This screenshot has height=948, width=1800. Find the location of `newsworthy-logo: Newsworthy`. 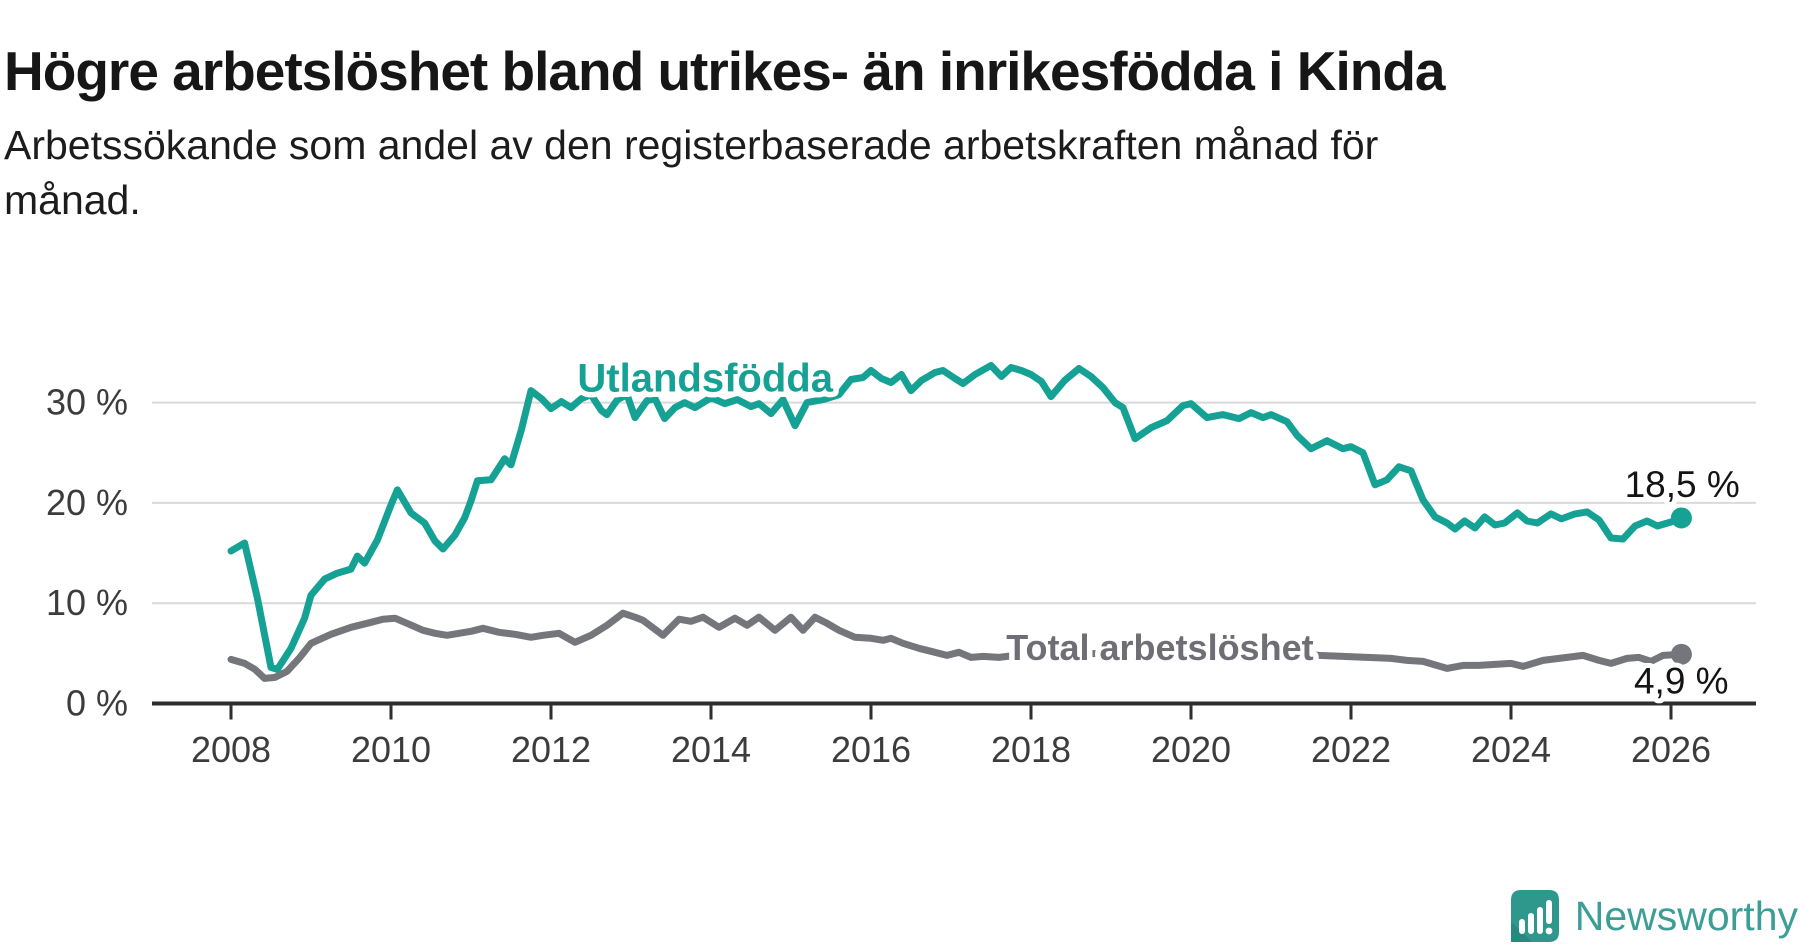

newsworthy-logo: Newsworthy is located at coordinates (1654, 916).